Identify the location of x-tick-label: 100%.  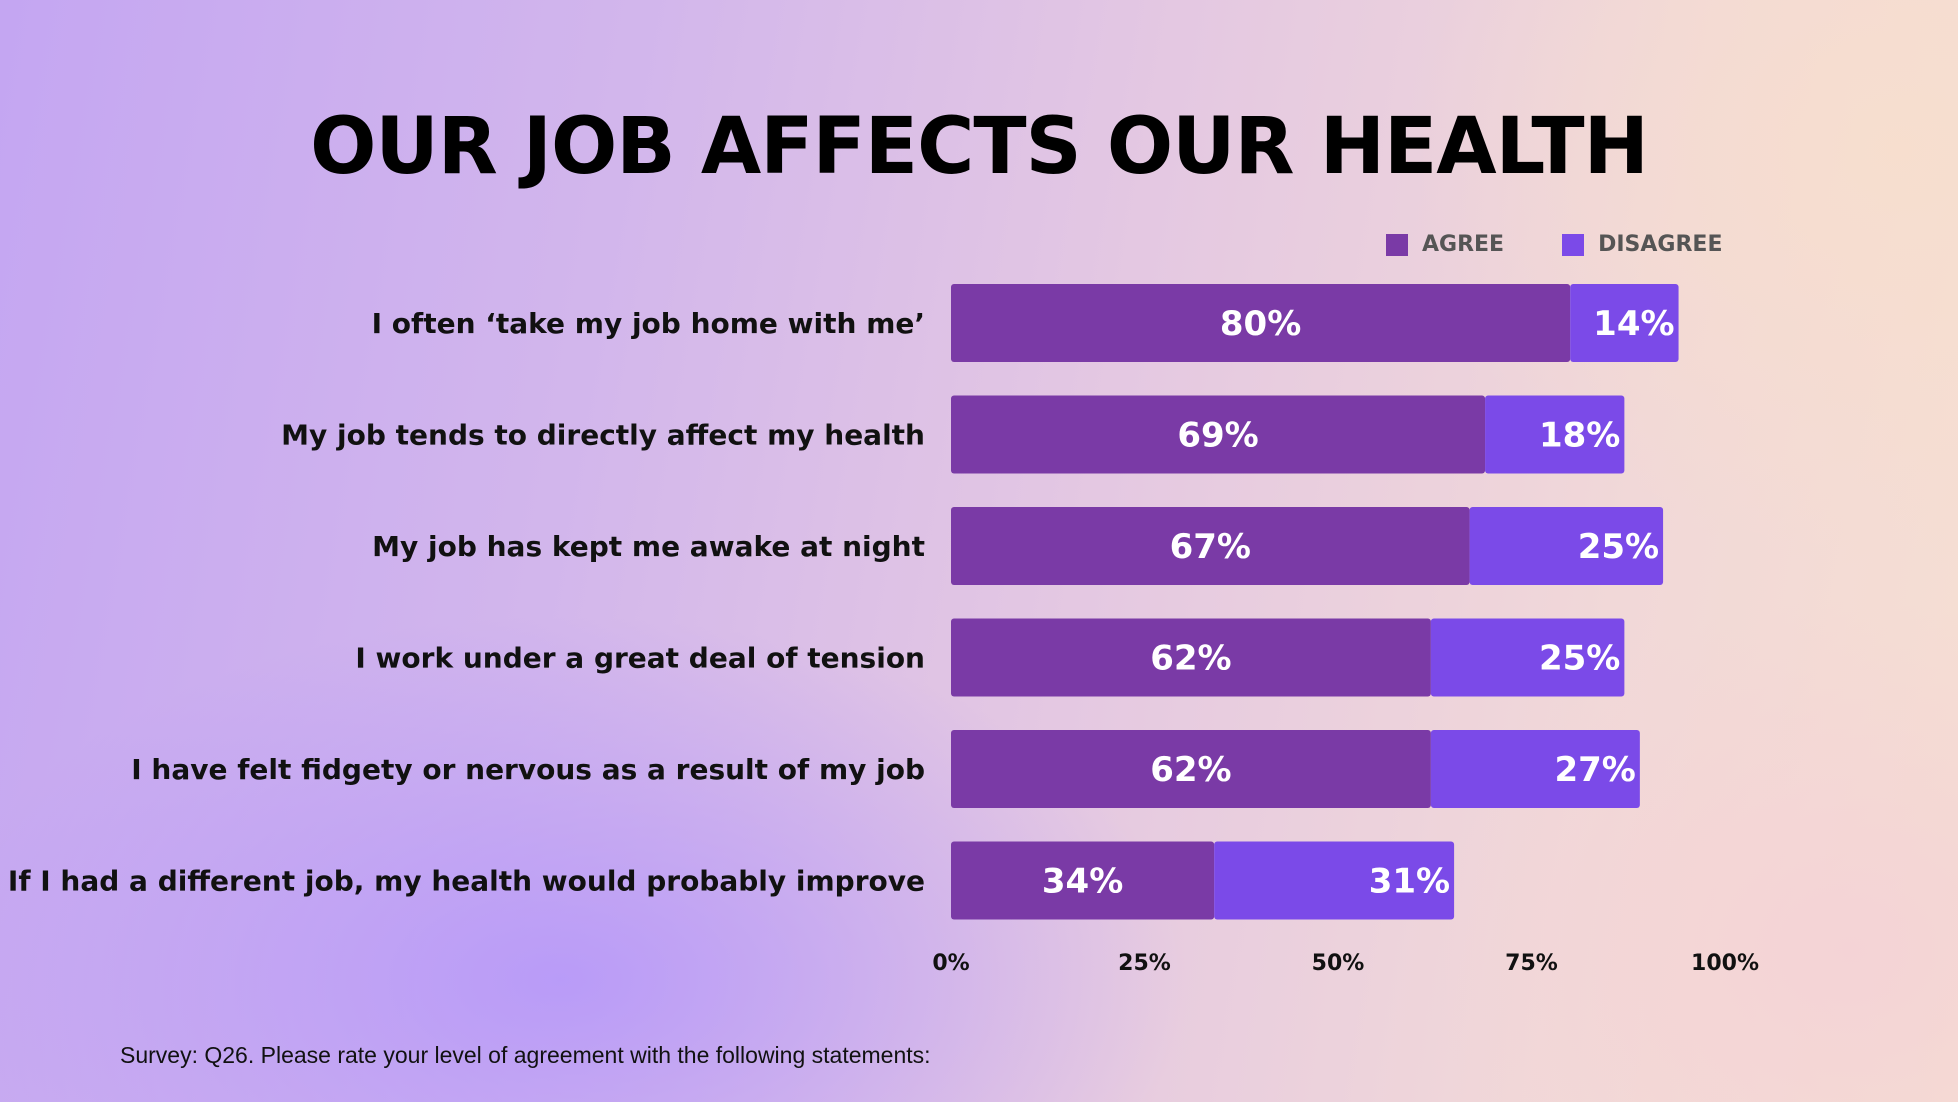
(1725, 963).